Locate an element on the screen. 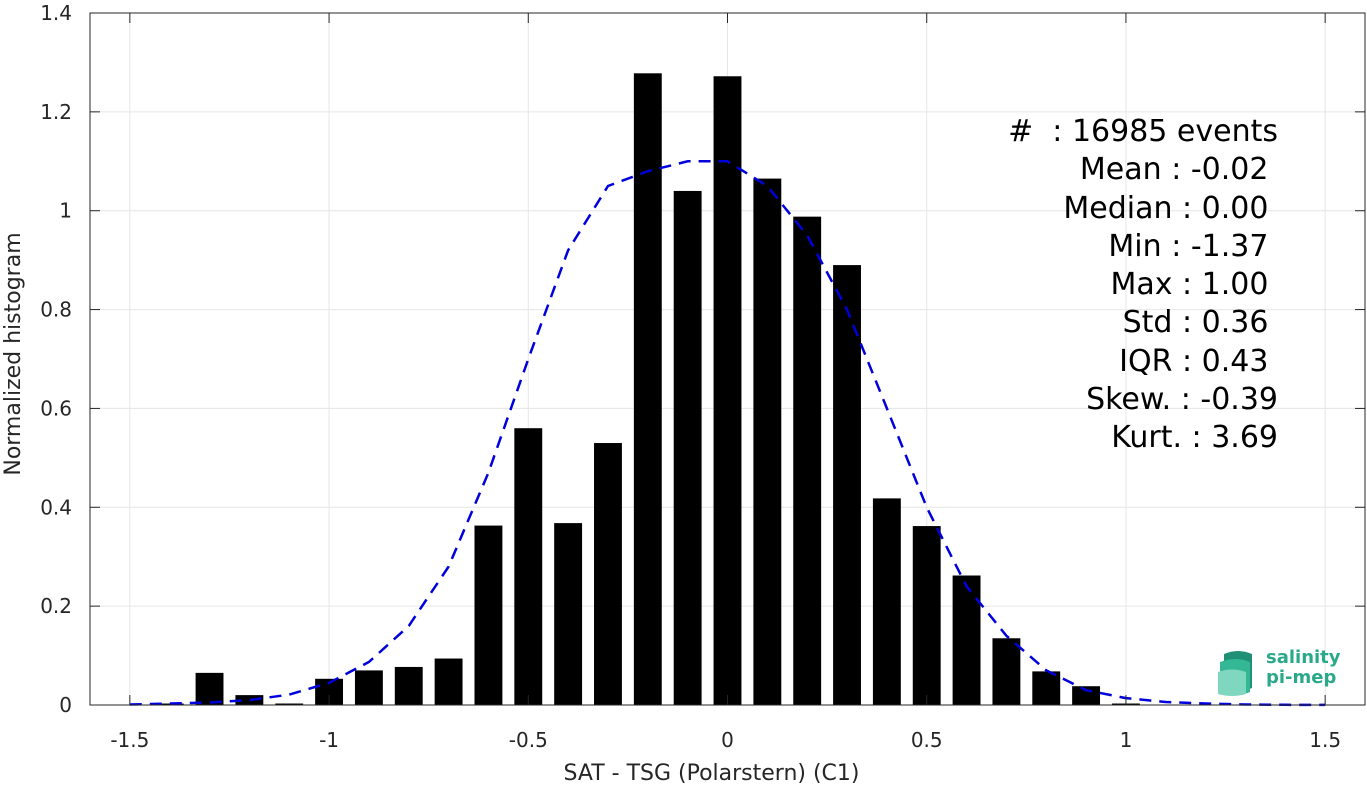 Image resolution: width=1367 pixels, height=785 pixels. stat-events: # : 16985 events is located at coordinates (1143, 131).